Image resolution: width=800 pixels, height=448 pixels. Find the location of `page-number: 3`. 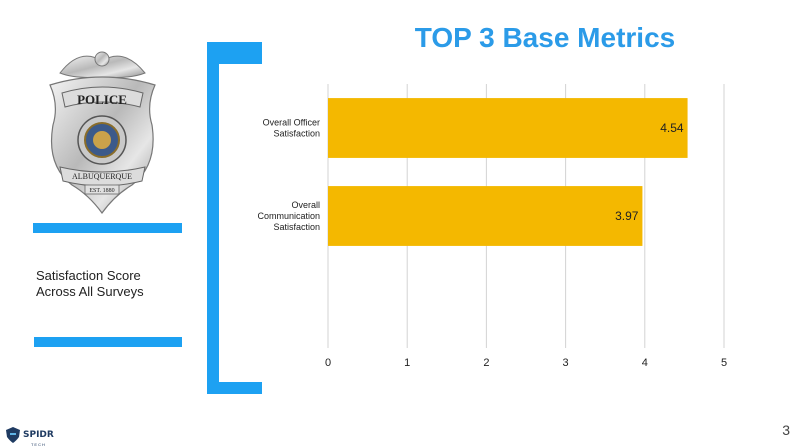

page-number: 3 is located at coordinates (786, 430).